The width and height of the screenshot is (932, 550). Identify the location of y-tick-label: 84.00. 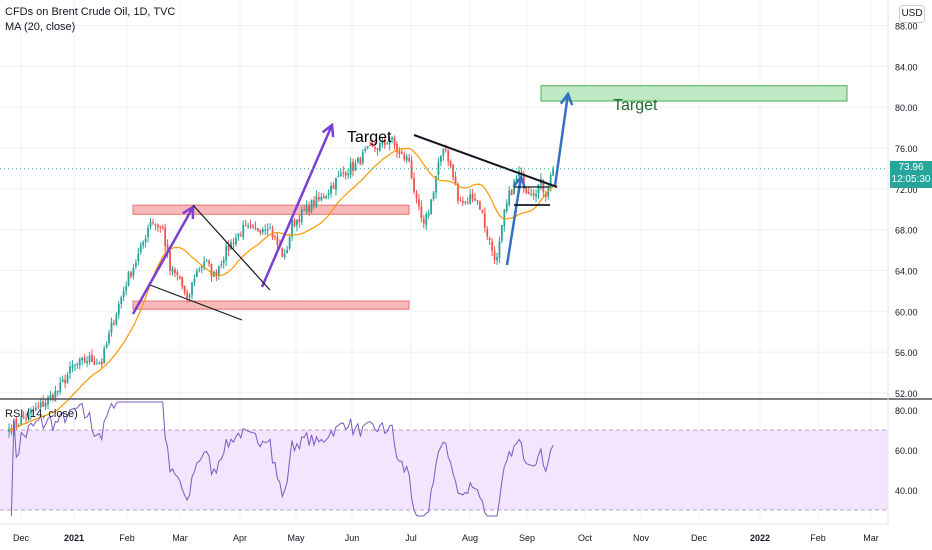
(906, 67).